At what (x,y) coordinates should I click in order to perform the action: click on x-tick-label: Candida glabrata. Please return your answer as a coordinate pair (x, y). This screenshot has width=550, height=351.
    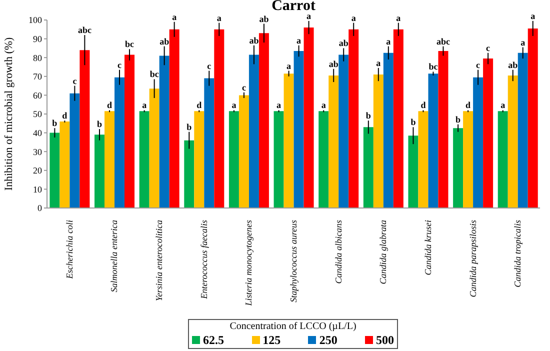
    Looking at the image, I should click on (383, 252).